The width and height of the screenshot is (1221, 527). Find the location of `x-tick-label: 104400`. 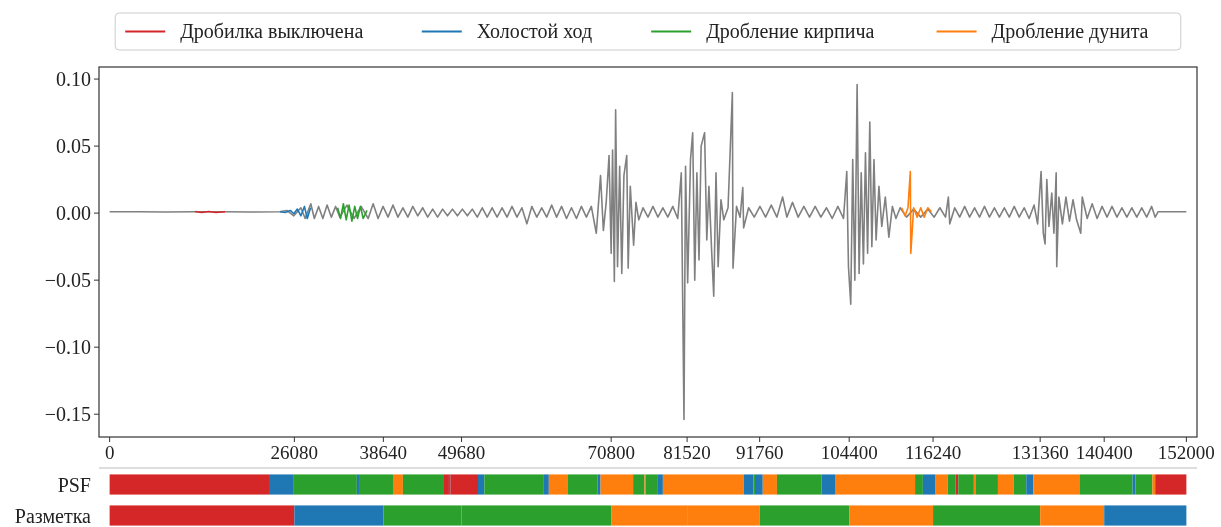

x-tick-label: 104400 is located at coordinates (849, 452).